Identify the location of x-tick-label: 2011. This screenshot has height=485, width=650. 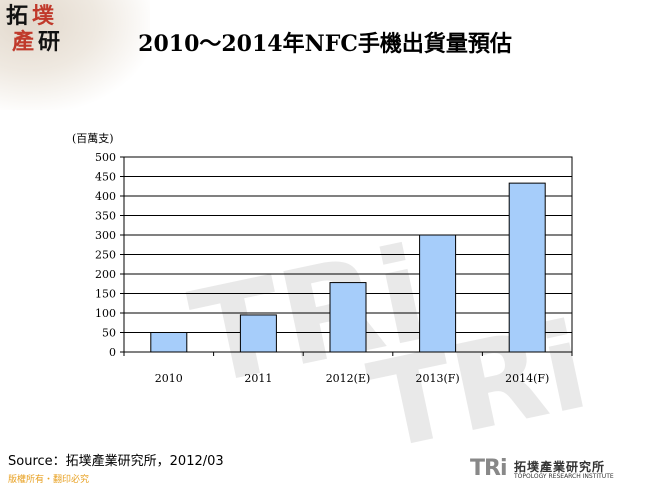
(258, 378).